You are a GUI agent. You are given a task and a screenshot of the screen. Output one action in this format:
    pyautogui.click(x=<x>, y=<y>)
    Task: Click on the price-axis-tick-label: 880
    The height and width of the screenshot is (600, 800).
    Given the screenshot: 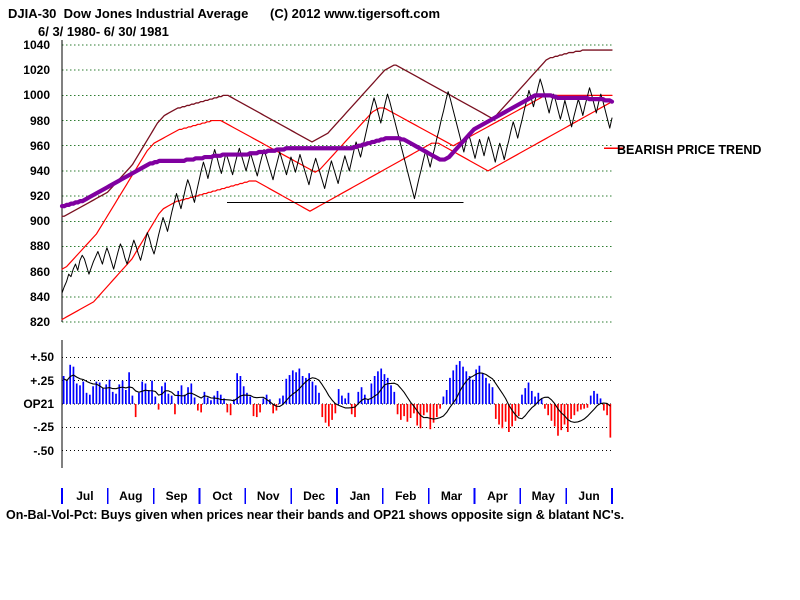 What is the action you would take?
    pyautogui.click(x=39, y=246)
    